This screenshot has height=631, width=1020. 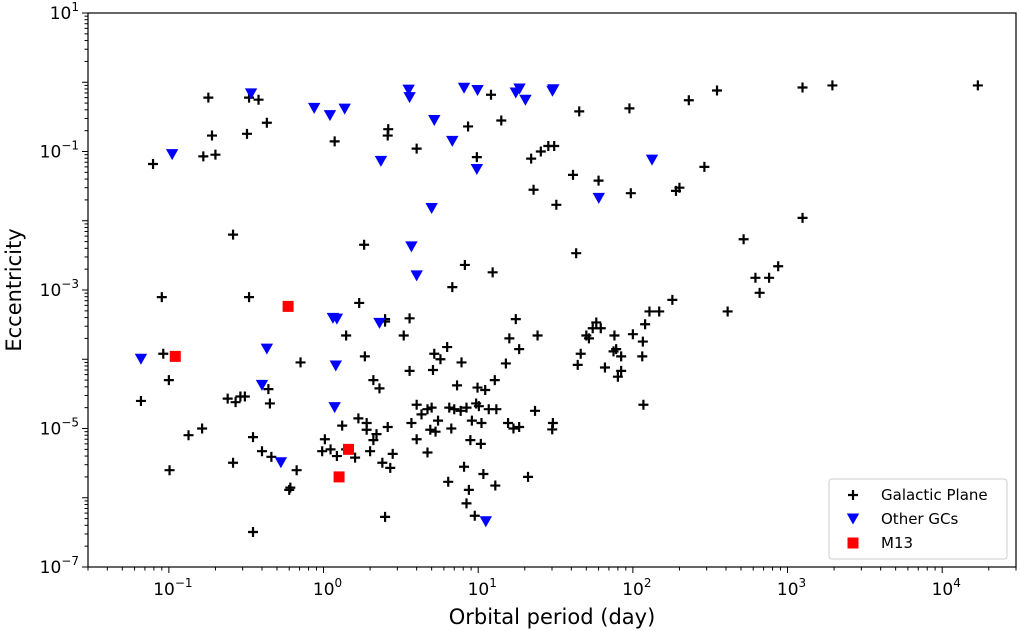 What do you see at coordinates (552, 583) in the screenshot?
I see `x-axis: 10−1 100 101 102 103 104` at bounding box center [552, 583].